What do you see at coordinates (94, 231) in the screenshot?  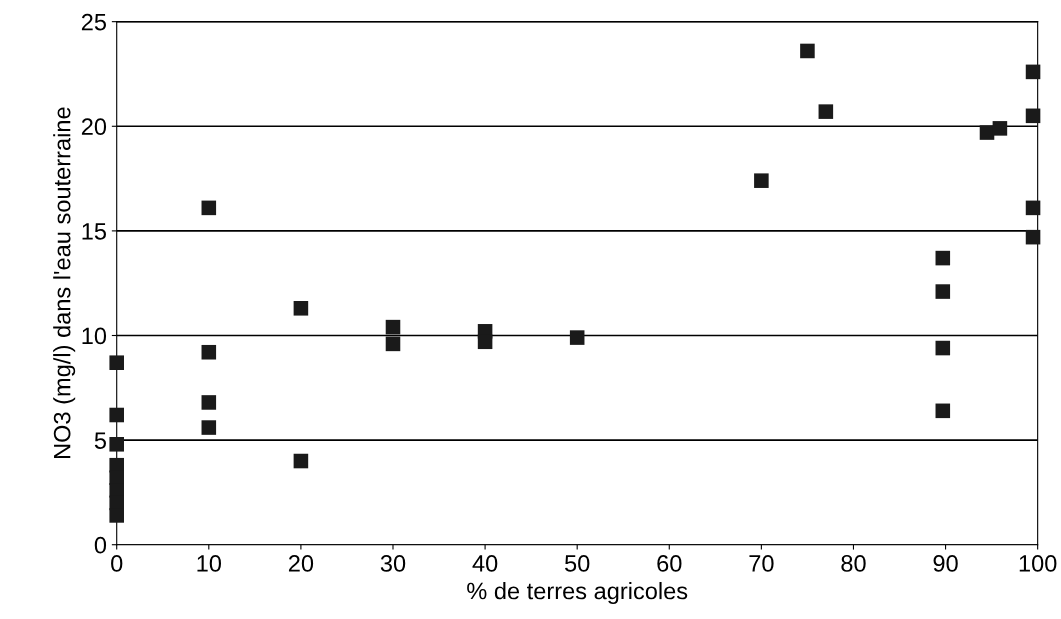 I see `y-tick-label: 15` at bounding box center [94, 231].